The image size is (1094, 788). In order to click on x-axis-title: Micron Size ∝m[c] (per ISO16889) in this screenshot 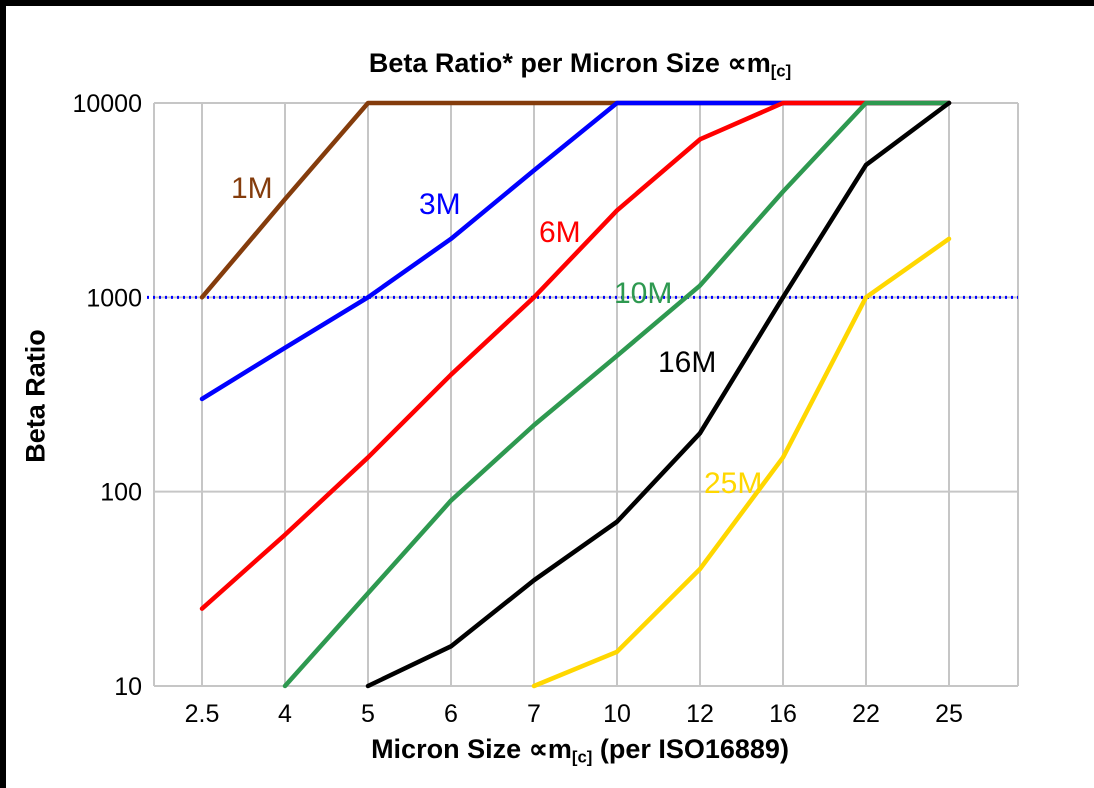, I will do `click(580, 751)`.